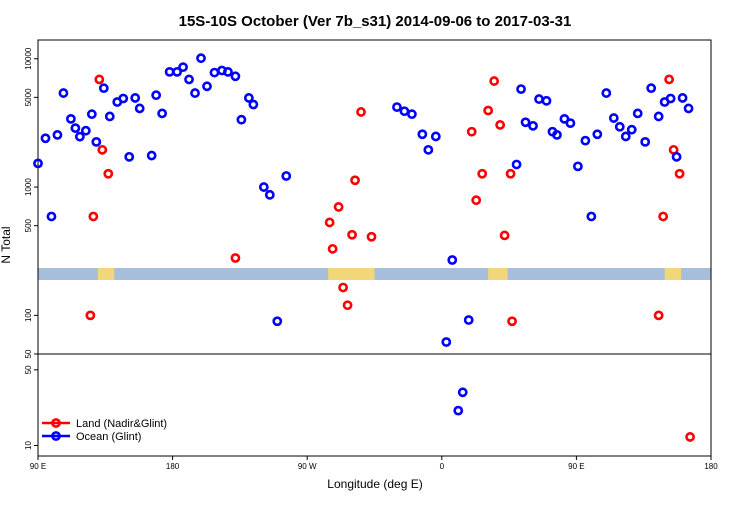 This screenshot has height=505, width=750. Describe the element at coordinates (28, 445) in the screenshot. I see `y-tick-label: 10` at that location.